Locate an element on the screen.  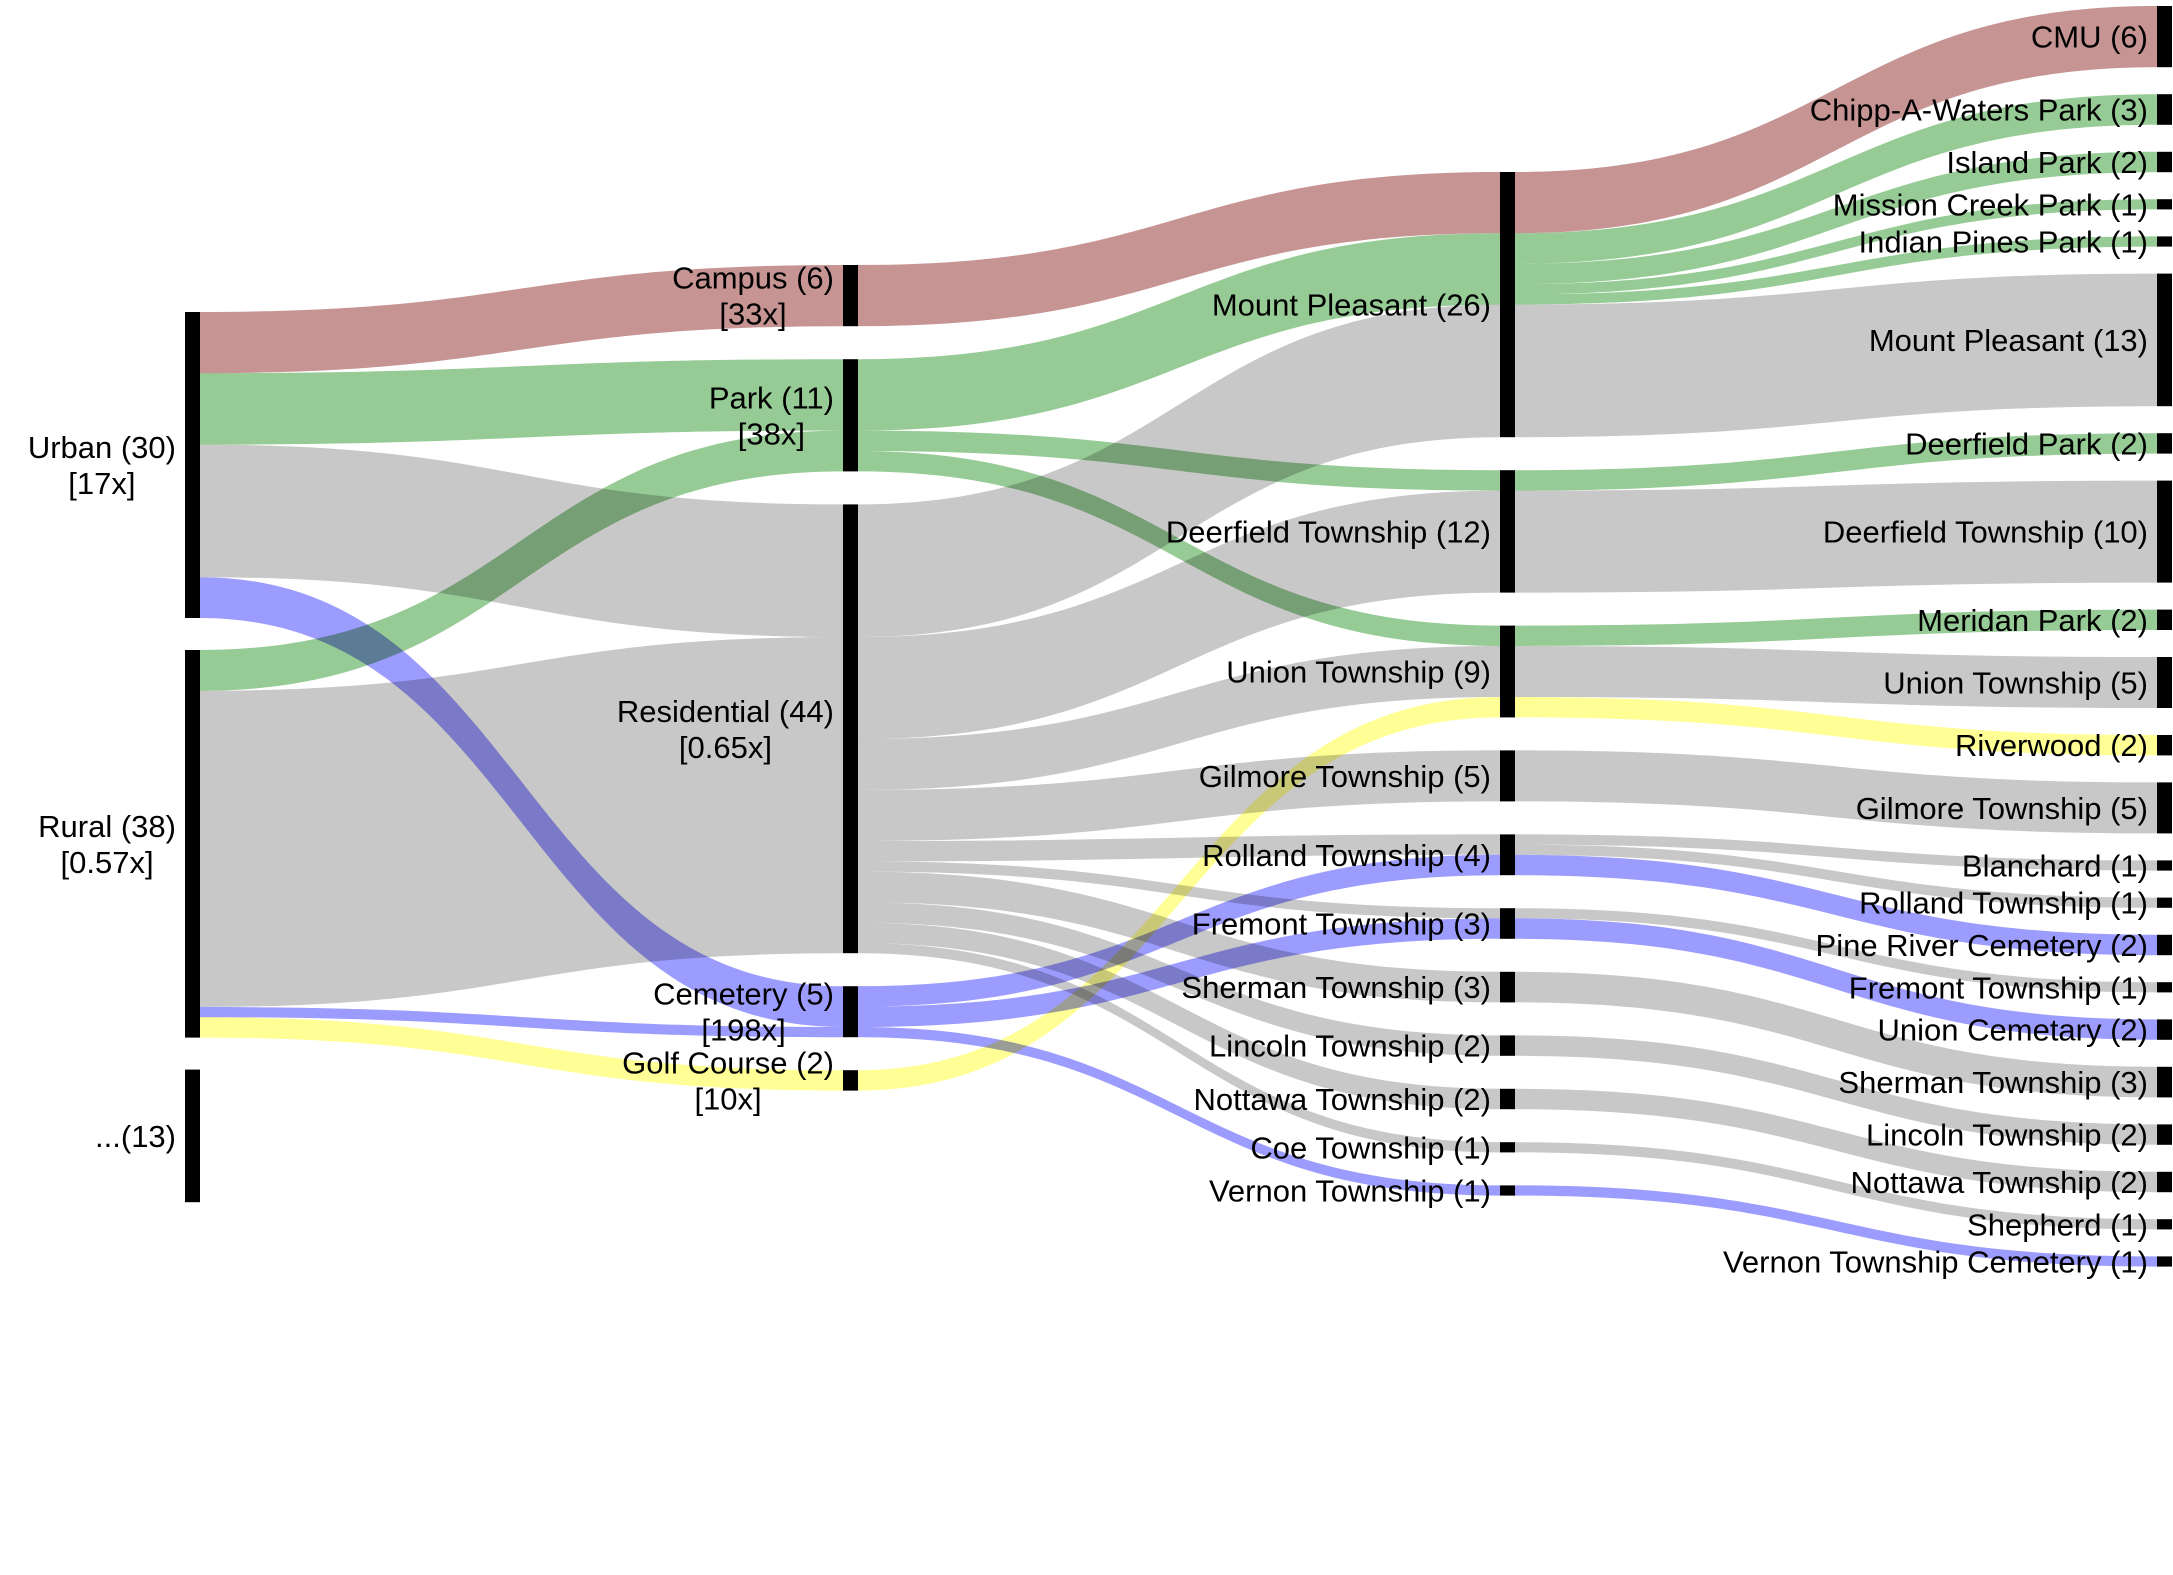
node-deer is located at coordinates (1507, 531).